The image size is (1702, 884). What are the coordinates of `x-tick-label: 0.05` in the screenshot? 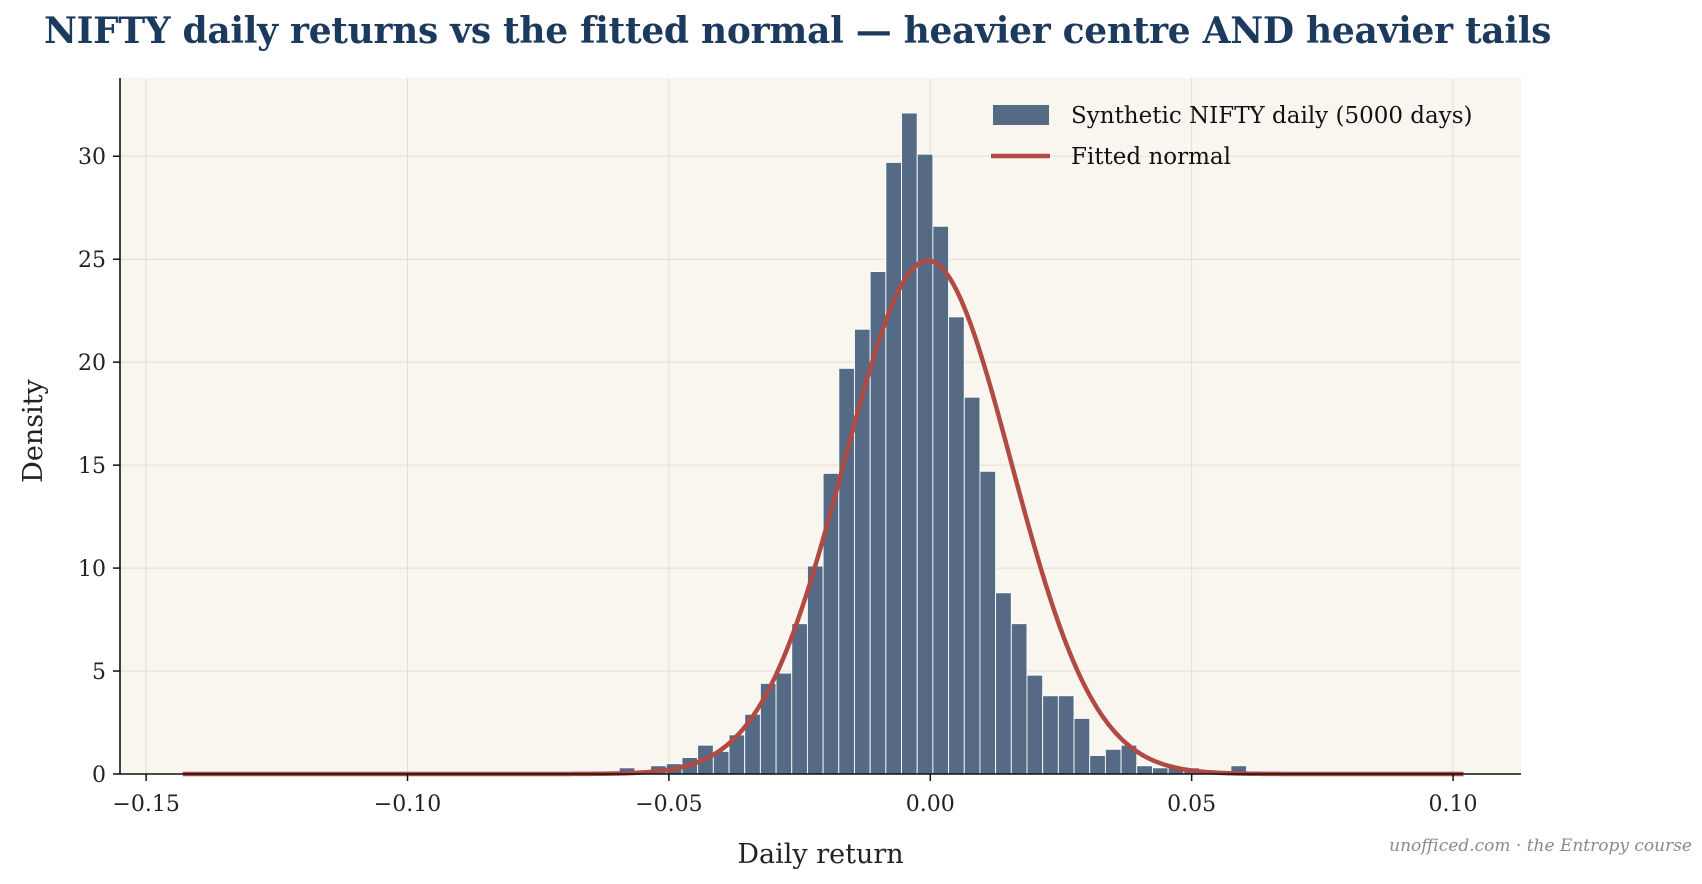 It's located at (1191, 804).